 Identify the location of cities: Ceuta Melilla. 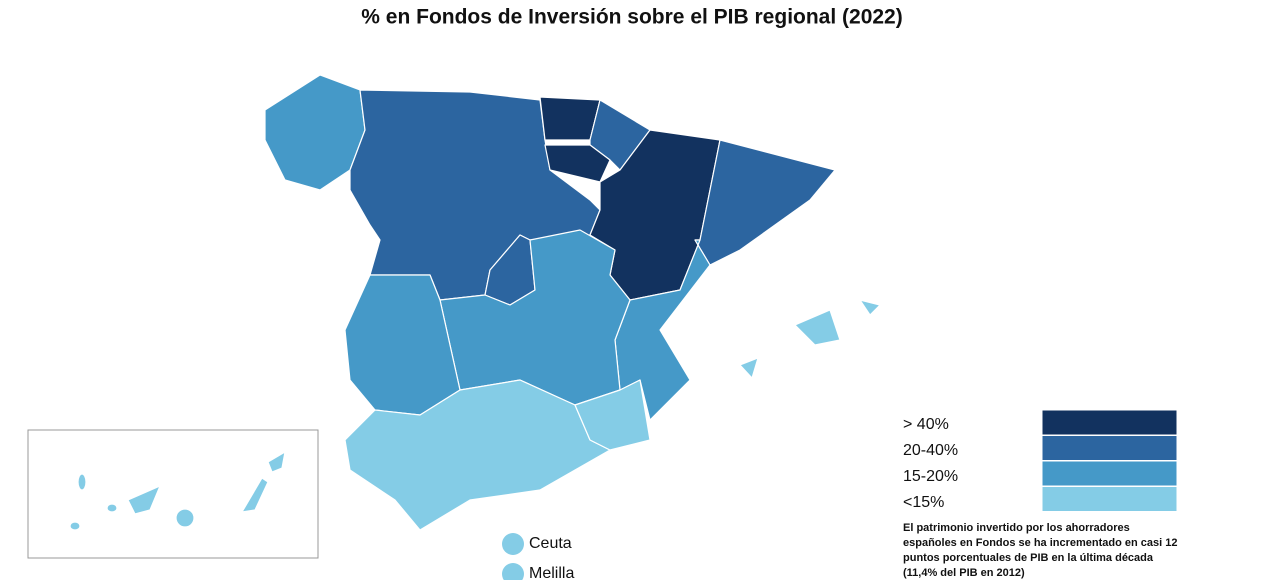
(538, 556).